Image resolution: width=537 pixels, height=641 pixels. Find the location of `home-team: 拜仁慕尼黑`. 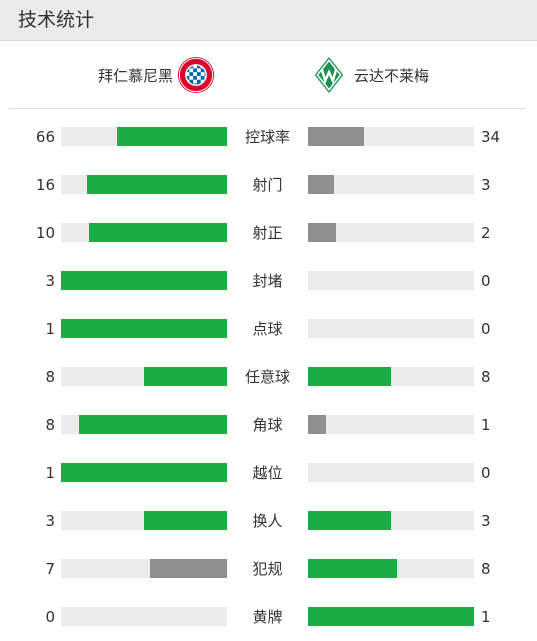

home-team: 拜仁慕尼黑 is located at coordinates (156, 75).